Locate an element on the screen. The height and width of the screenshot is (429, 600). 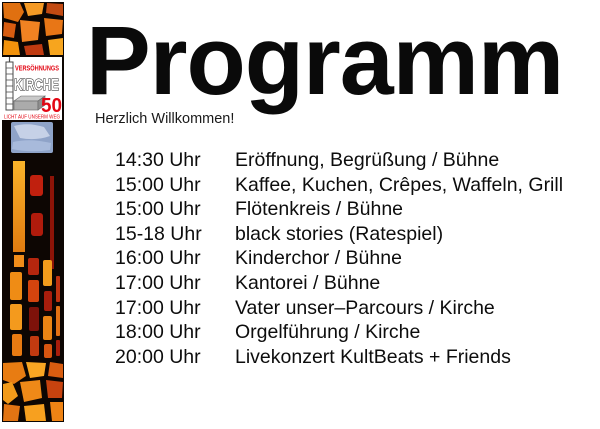
schedule-event: Kantorei / Bühne is located at coordinates (308, 282).